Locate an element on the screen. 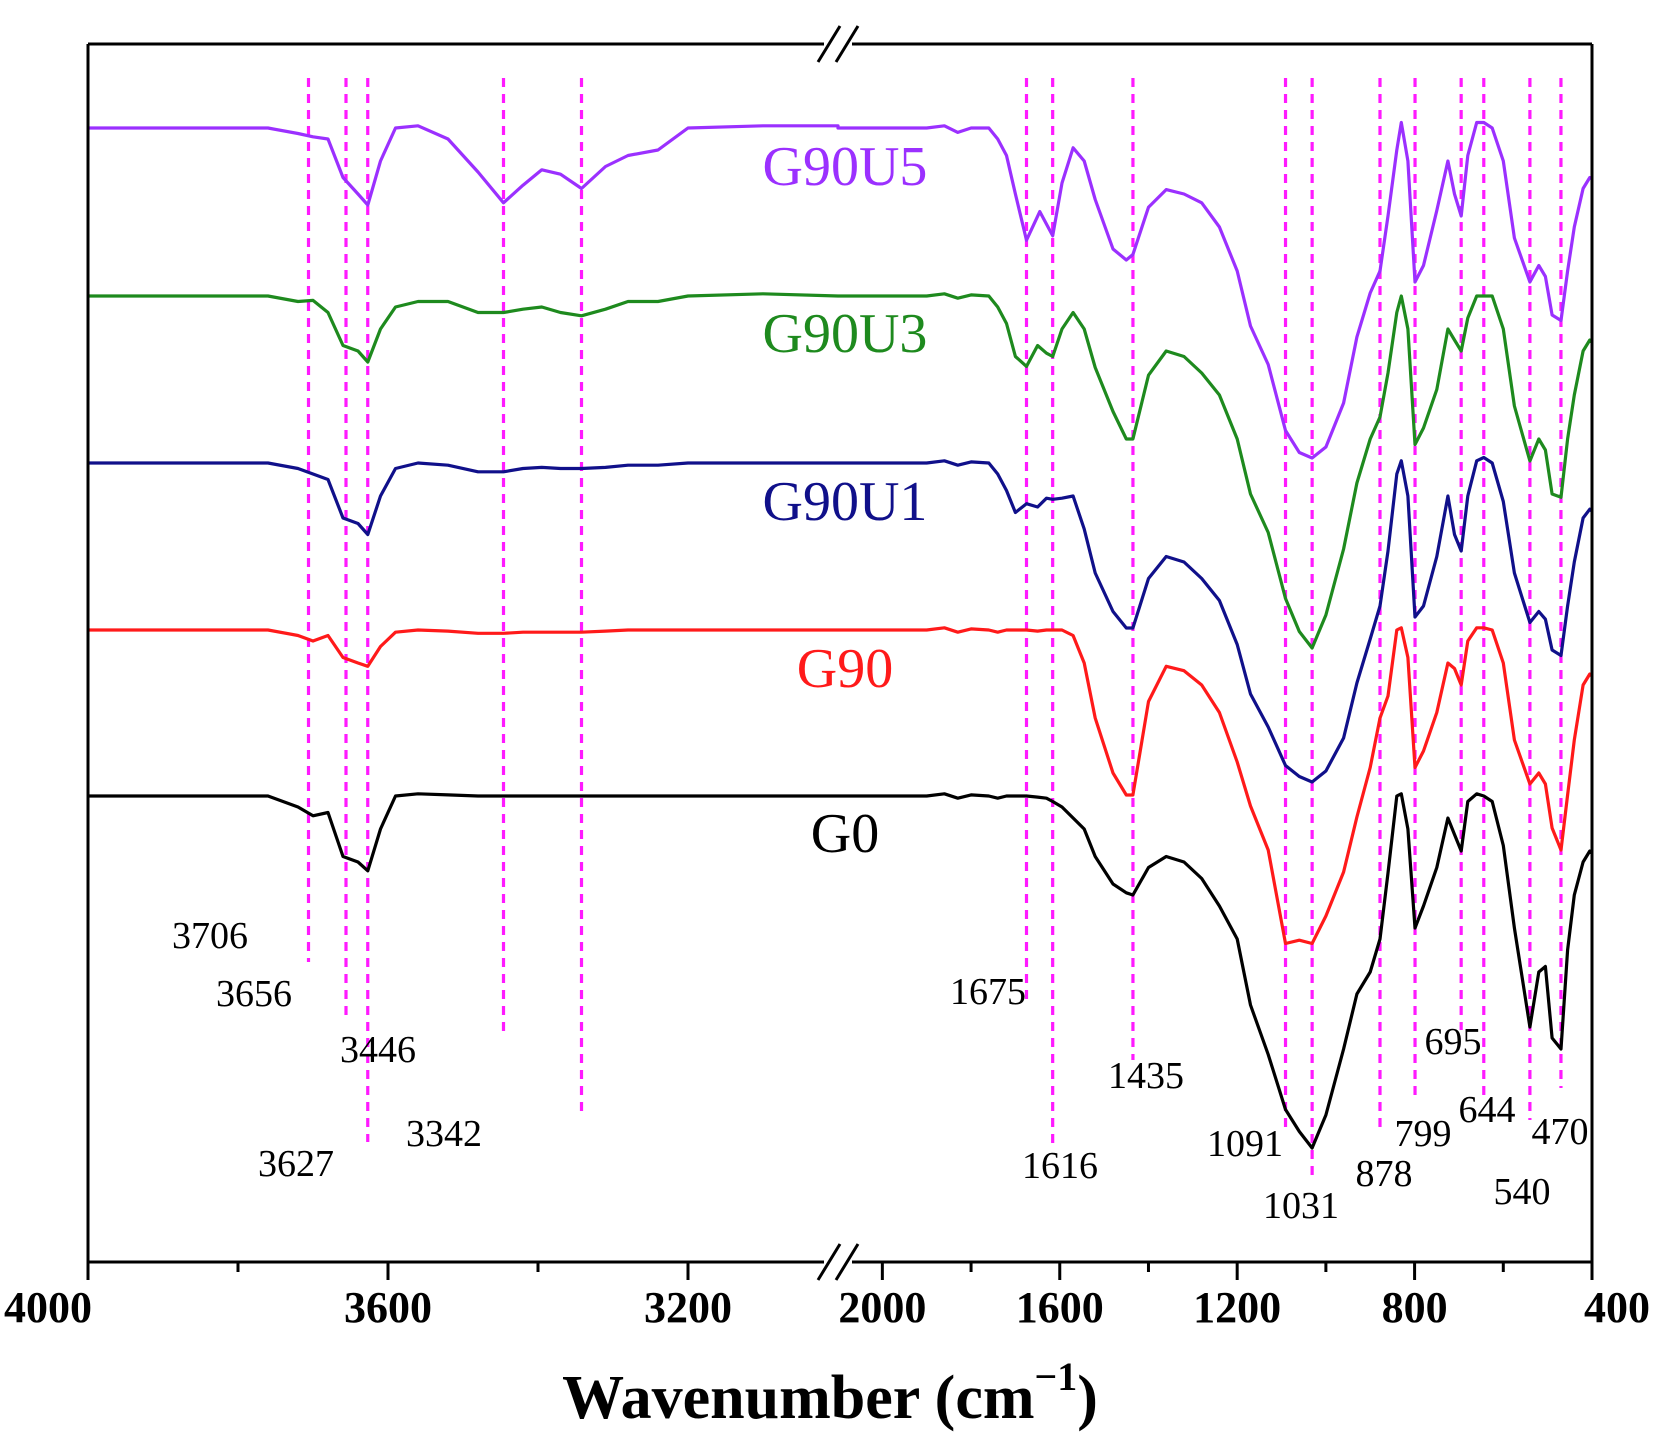 The image size is (1655, 1441). series-label-g90u1: G90U1 is located at coordinates (845, 502).